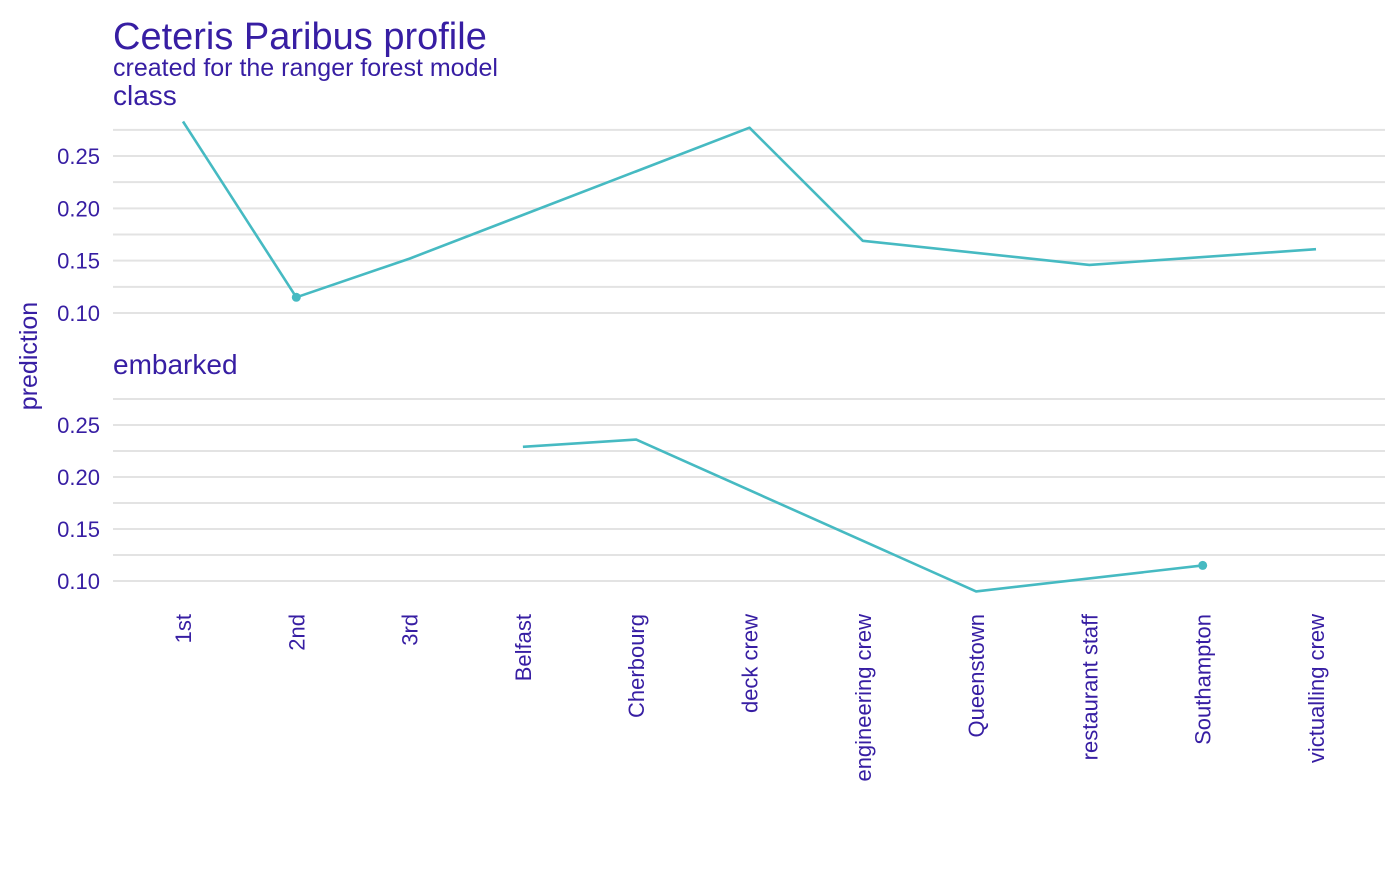 The image size is (1400, 871). What do you see at coordinates (1316, 688) in the screenshot?
I see `x-tick-label: victualling crew` at bounding box center [1316, 688].